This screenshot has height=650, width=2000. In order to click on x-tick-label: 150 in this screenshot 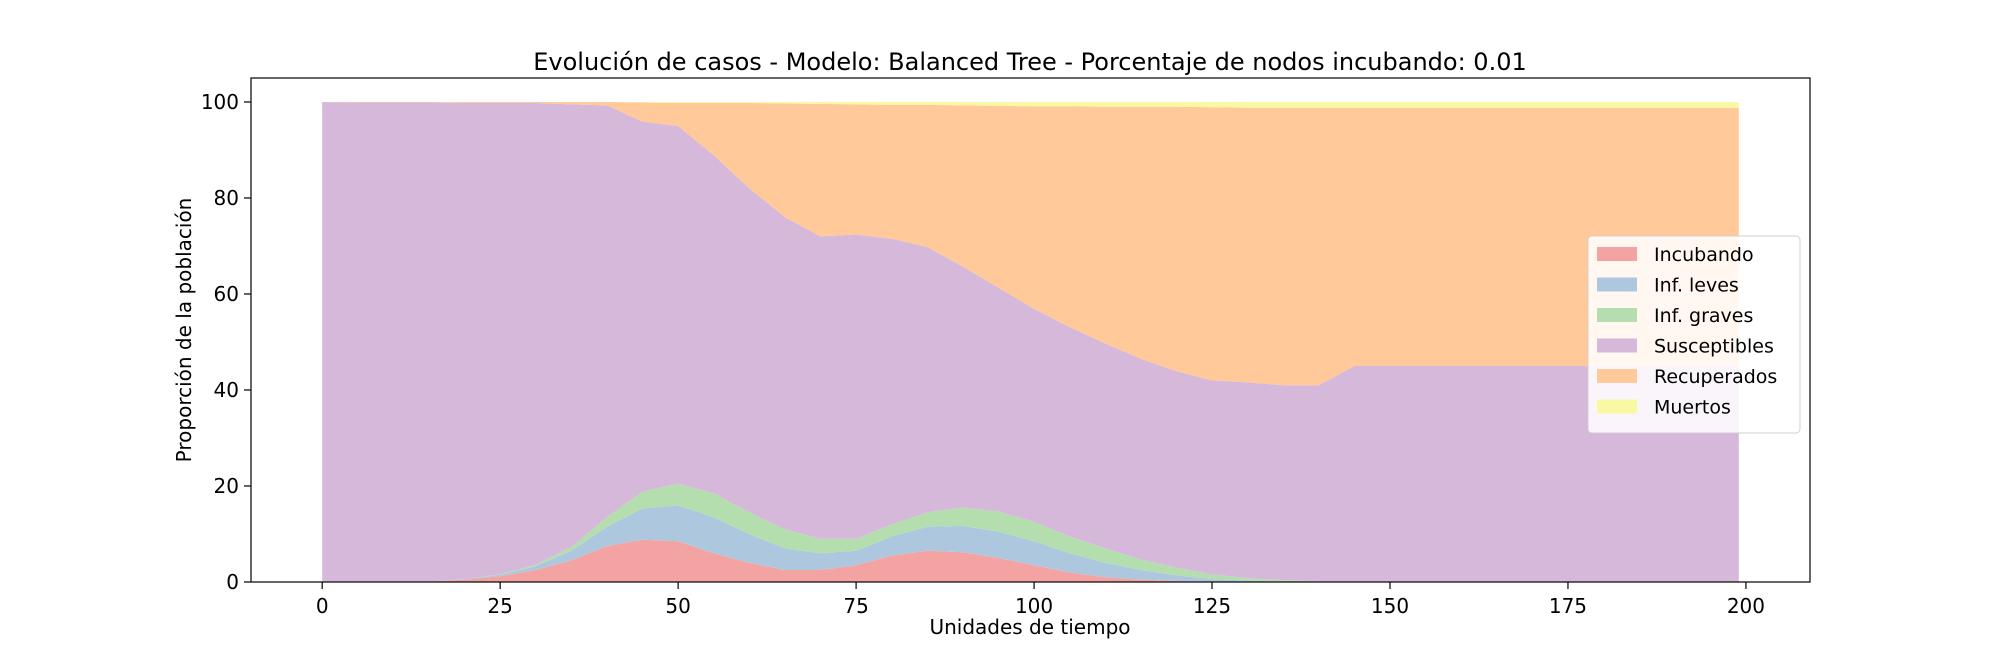, I will do `click(1390, 606)`.